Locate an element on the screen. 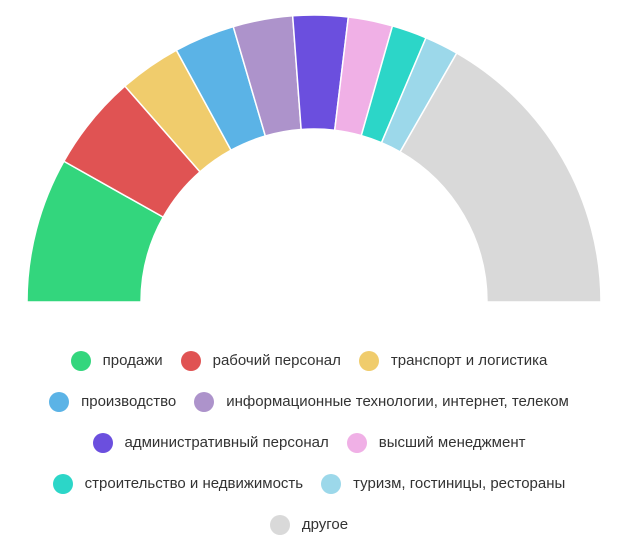 The image size is (618, 554). legend-label: транспорт и логистика is located at coordinates (469, 360).